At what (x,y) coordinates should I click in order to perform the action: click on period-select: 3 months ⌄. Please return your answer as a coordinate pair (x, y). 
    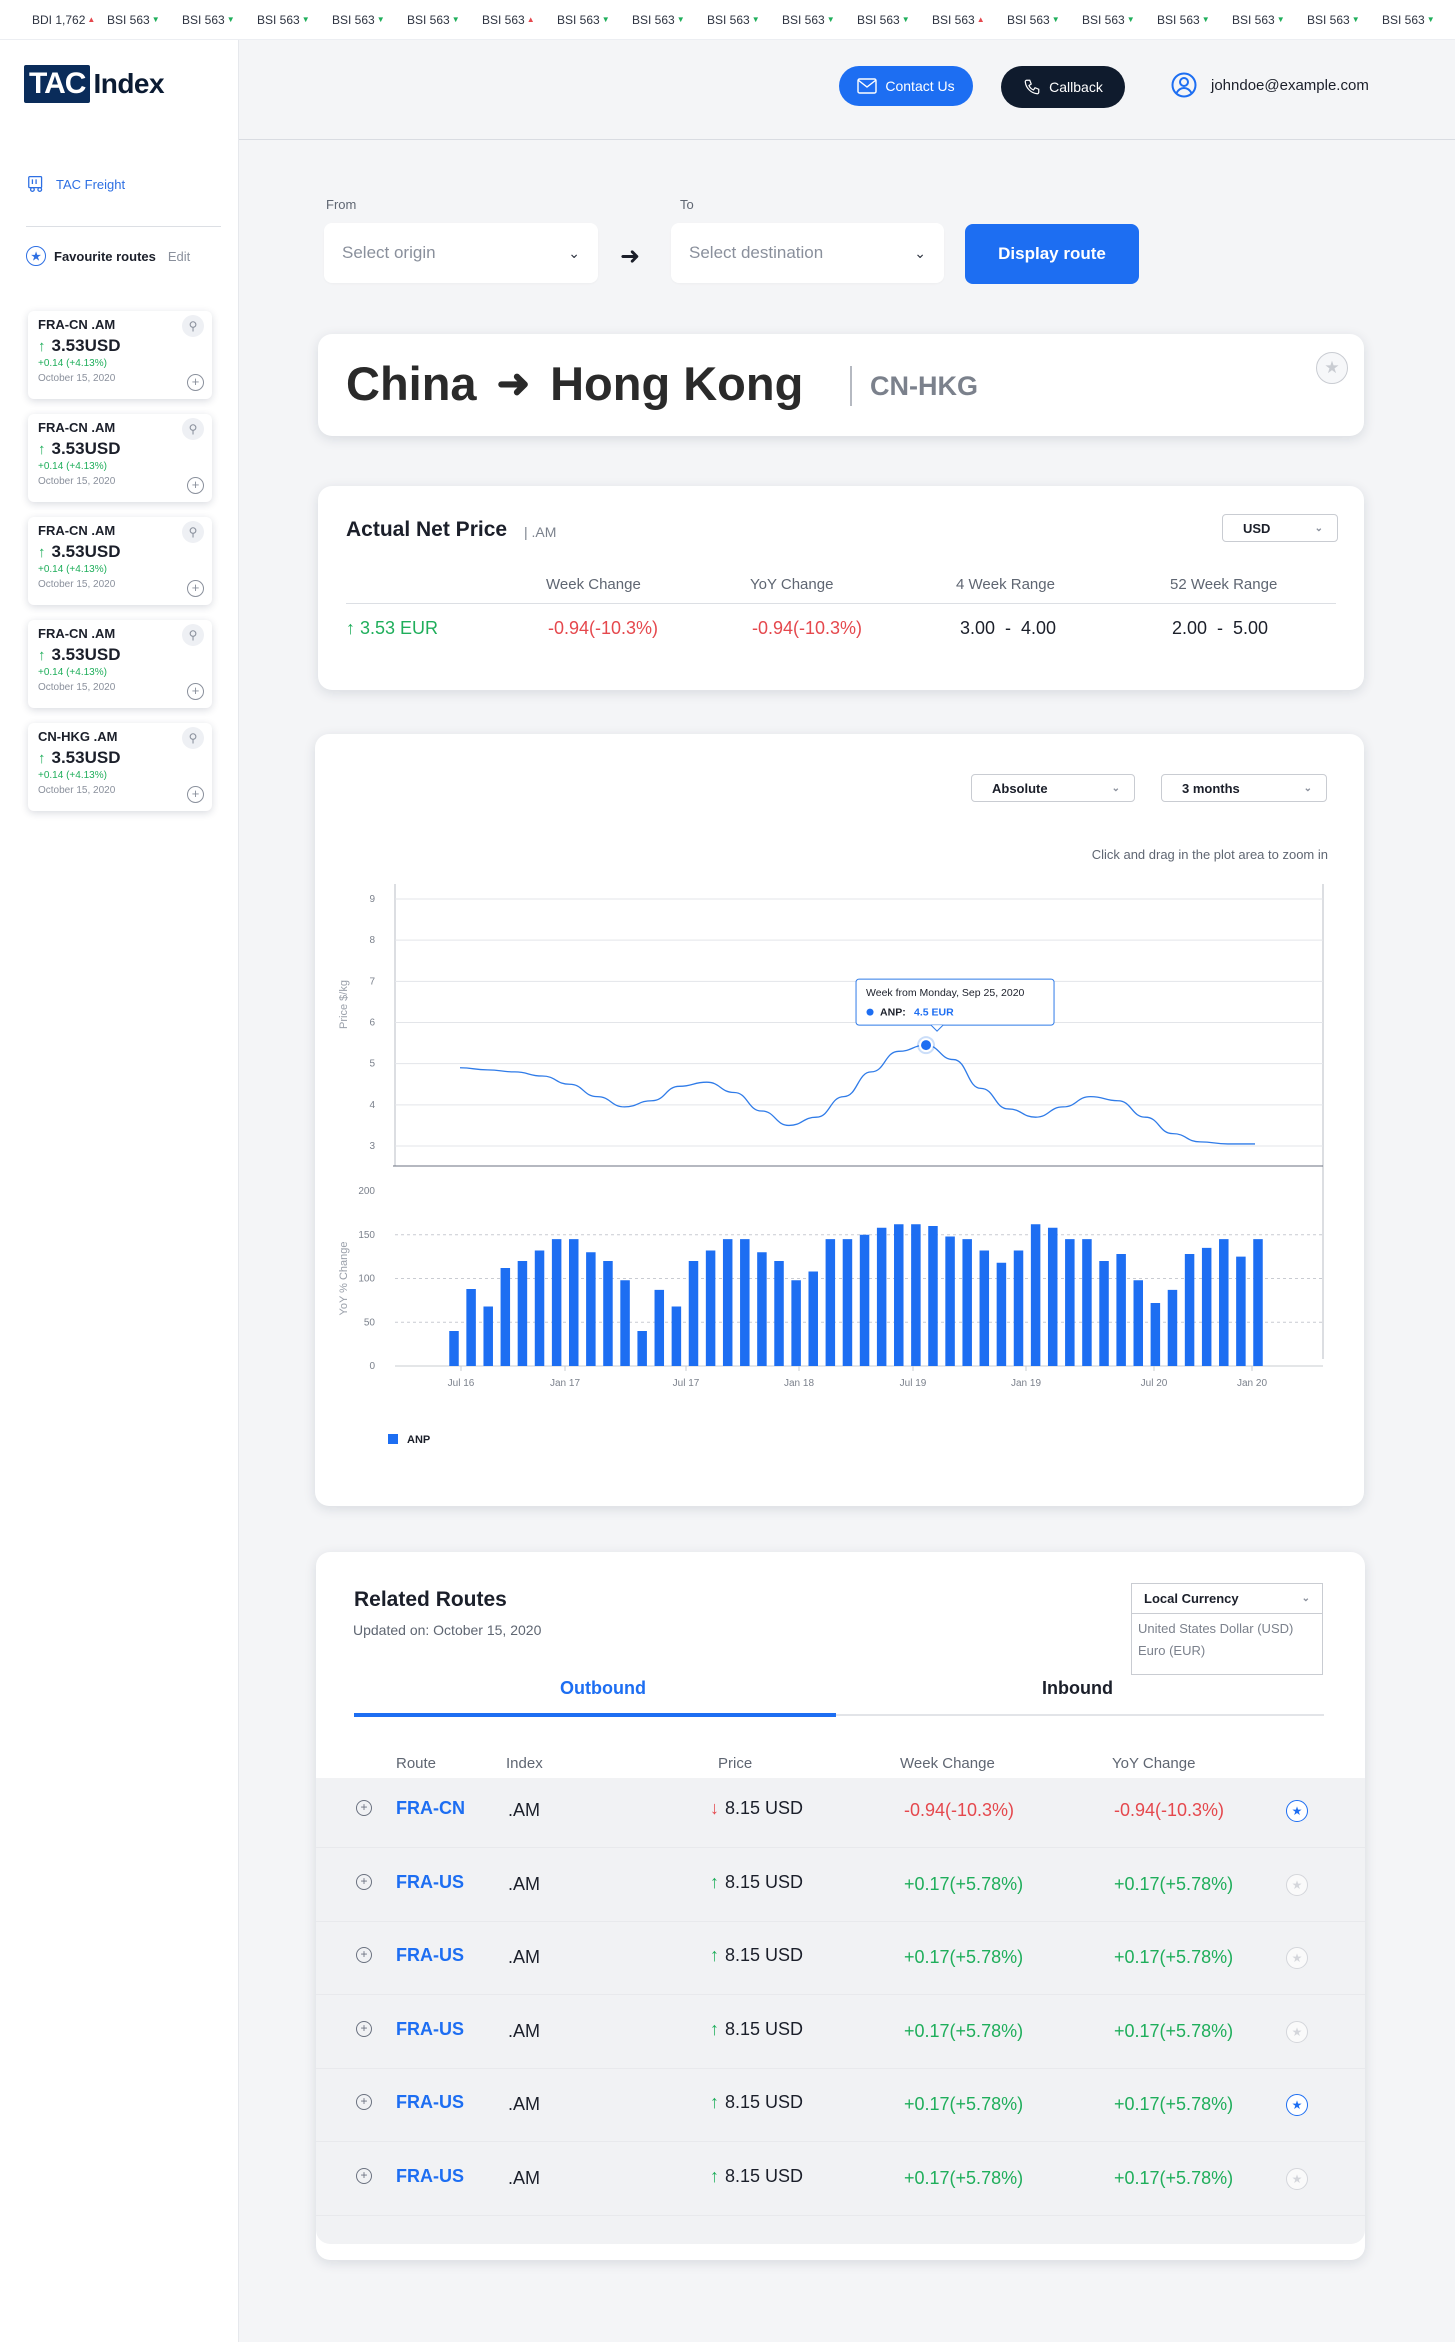
    Looking at the image, I should click on (1244, 788).